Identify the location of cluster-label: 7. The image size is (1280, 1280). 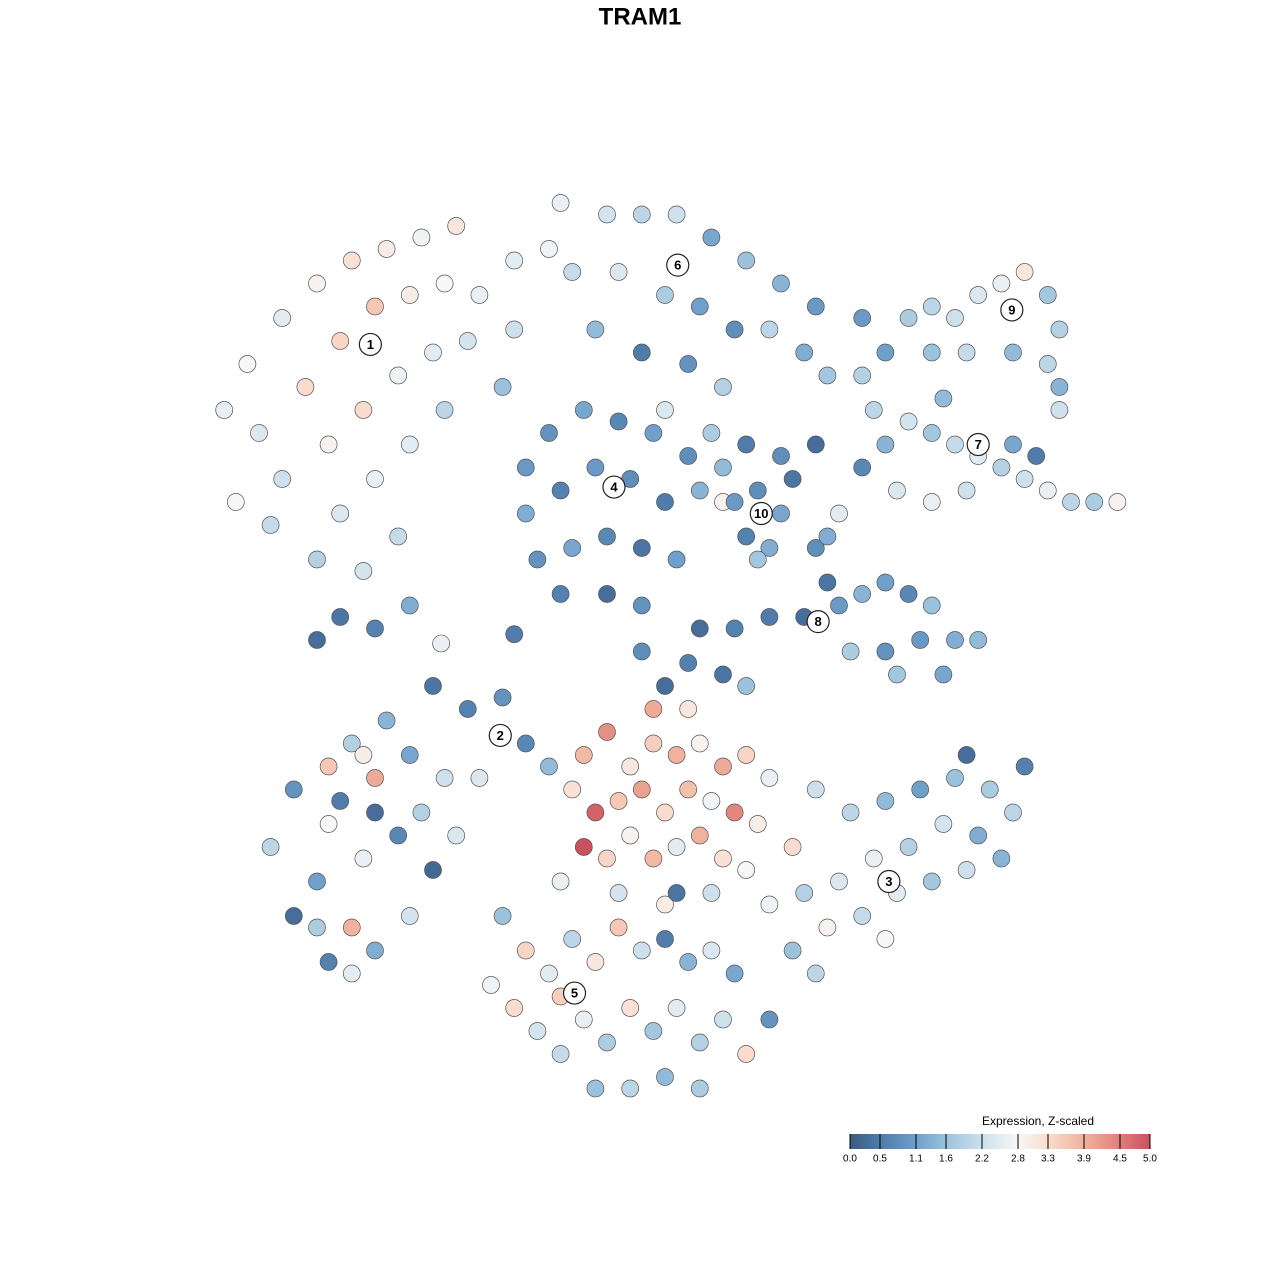
(978, 444).